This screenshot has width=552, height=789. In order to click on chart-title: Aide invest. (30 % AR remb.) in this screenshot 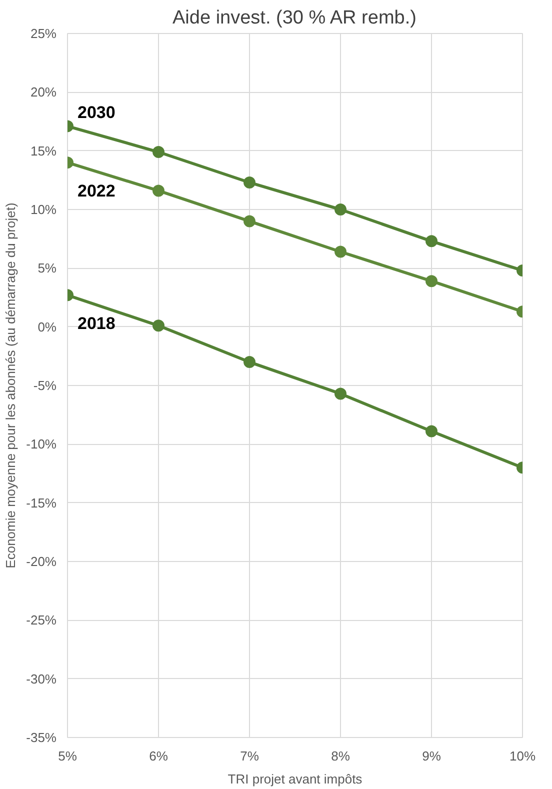, I will do `click(294, 18)`.